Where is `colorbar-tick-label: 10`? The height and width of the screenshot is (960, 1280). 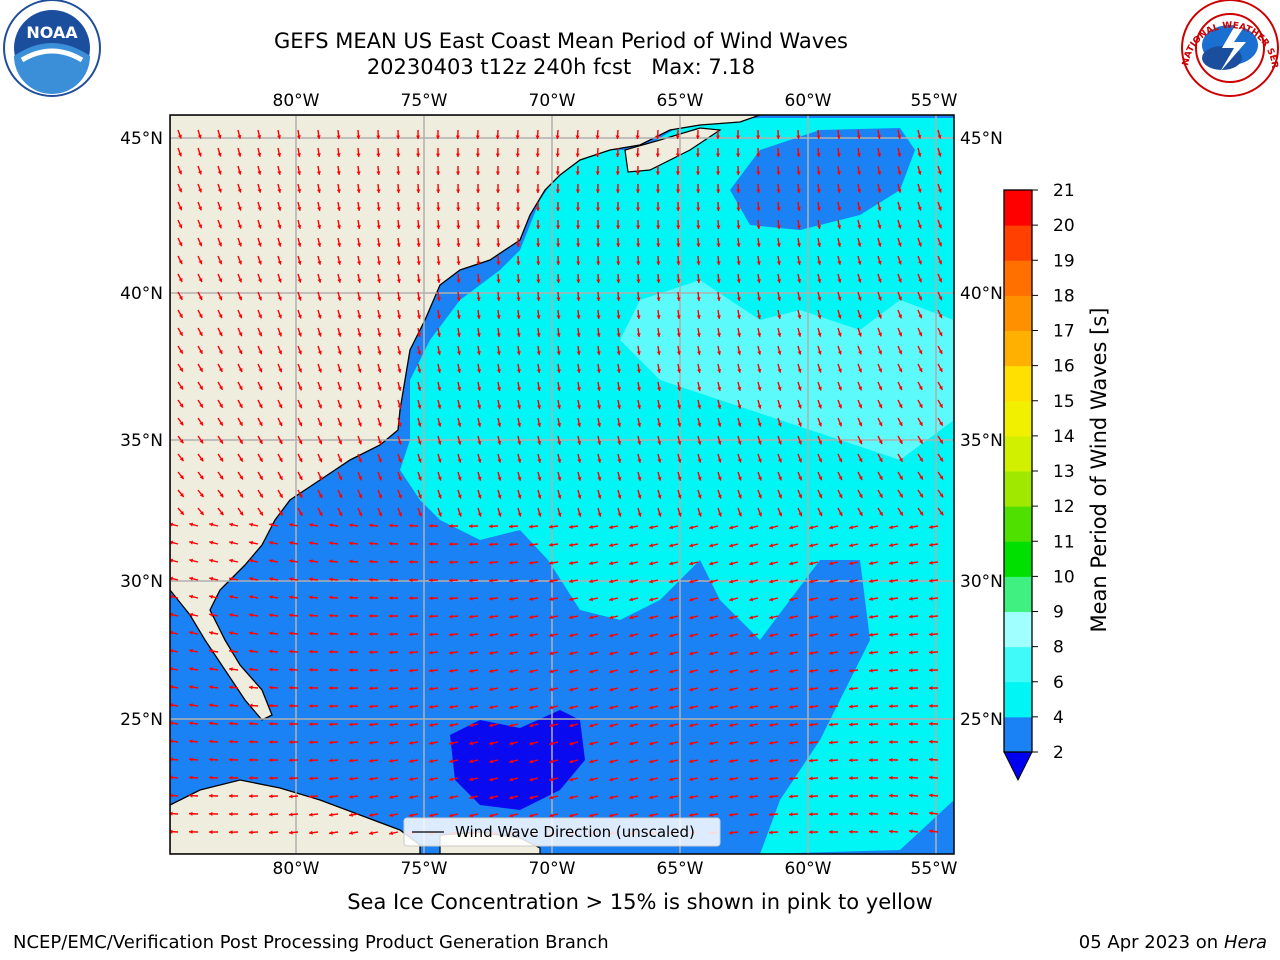 colorbar-tick-label: 10 is located at coordinates (1064, 577).